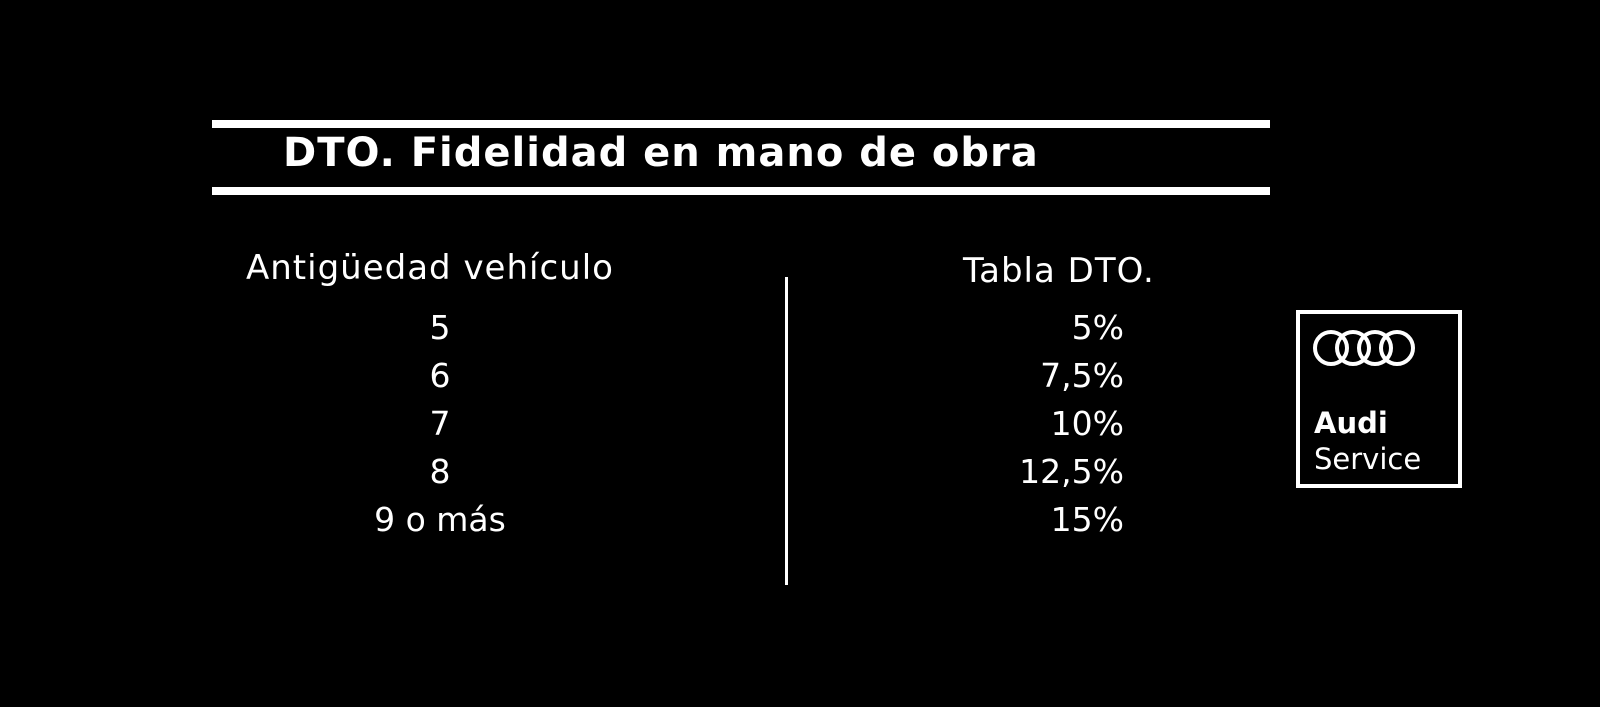 This screenshot has width=1600, height=707. I want to click on vehicle-age: 6, so click(440, 375).